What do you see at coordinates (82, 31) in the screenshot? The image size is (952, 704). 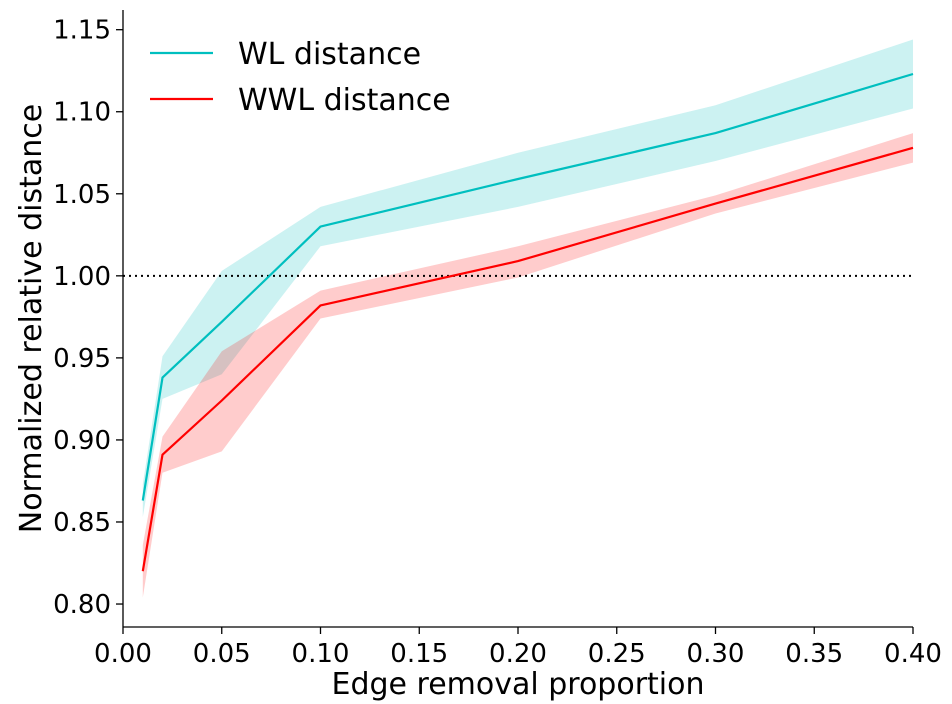 I see `y-tick-label: 1.15` at bounding box center [82, 31].